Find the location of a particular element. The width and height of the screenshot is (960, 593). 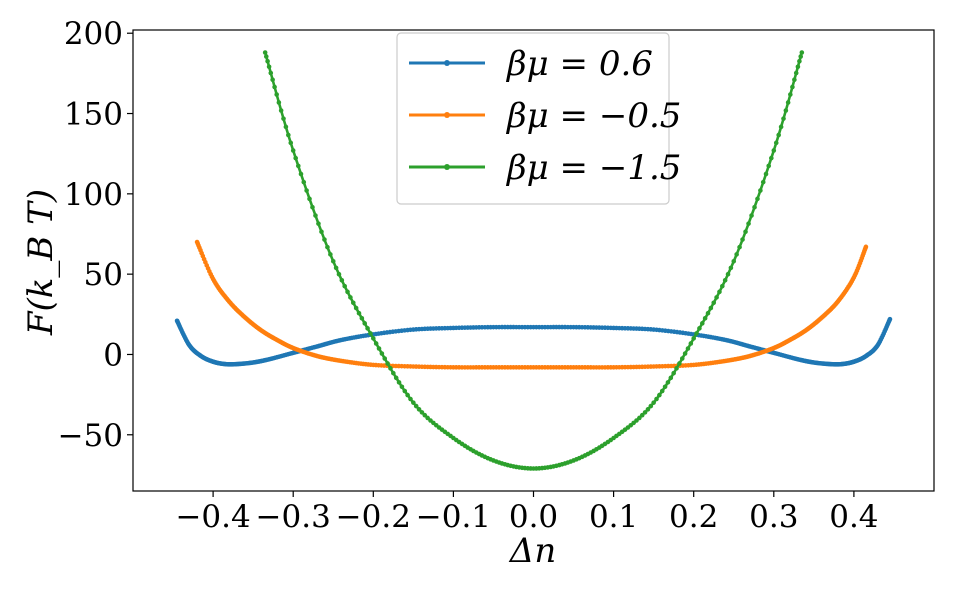

legend-item: βμ = 0.6 is located at coordinates (531, 64).